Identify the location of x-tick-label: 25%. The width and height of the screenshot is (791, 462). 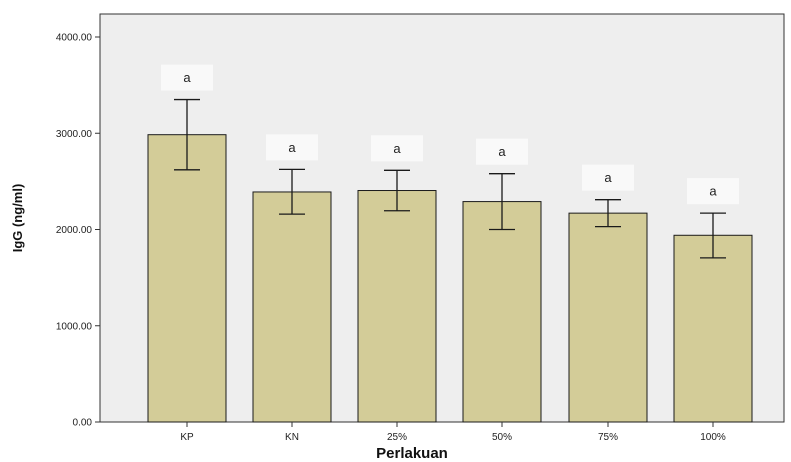
(397, 437).